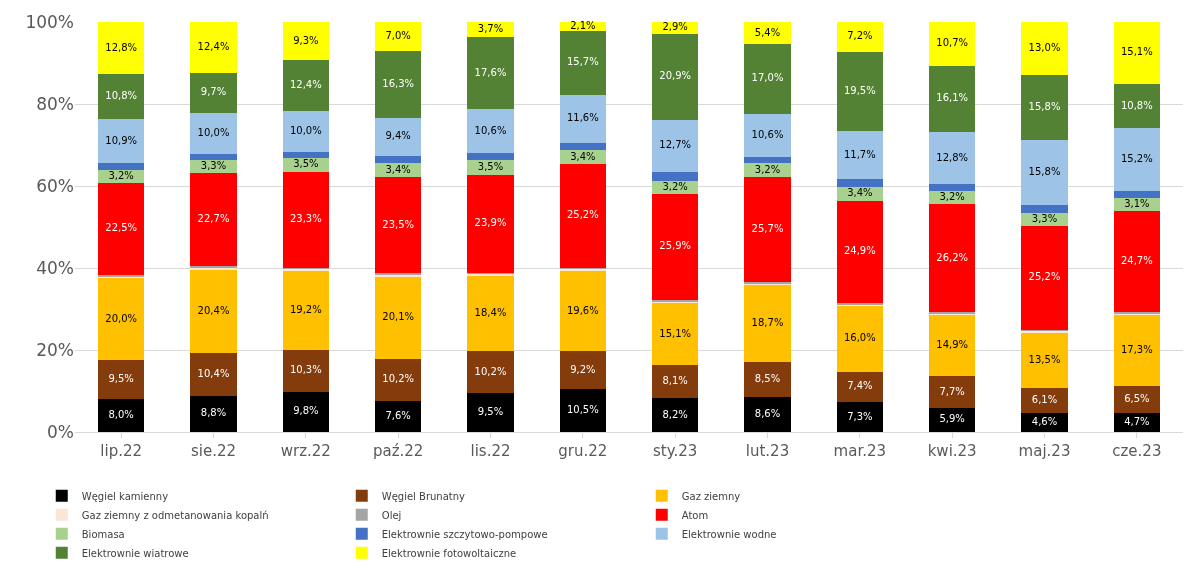 The height and width of the screenshot is (579, 1203). I want to click on data-label: 20,1%, so click(398, 317).